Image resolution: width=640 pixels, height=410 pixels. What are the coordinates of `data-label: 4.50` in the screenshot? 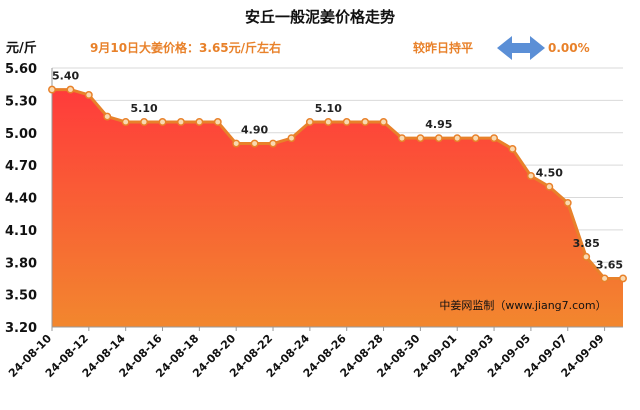 It's located at (549, 173).